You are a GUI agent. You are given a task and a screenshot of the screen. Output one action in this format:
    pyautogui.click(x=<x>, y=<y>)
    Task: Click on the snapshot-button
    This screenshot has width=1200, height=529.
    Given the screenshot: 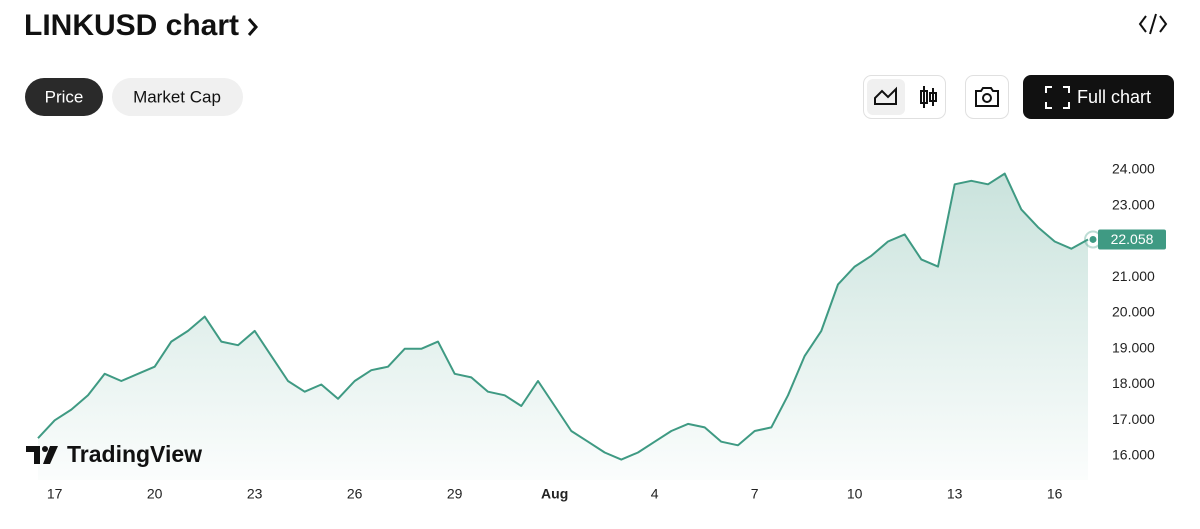 What is the action you would take?
    pyautogui.click(x=987, y=97)
    